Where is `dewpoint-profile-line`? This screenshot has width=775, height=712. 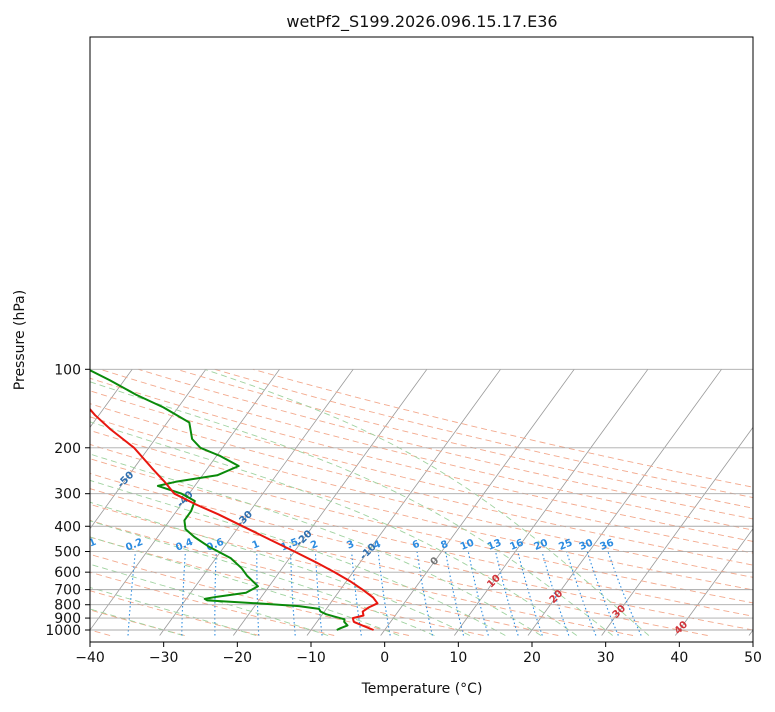
dewpoint-profile-line is located at coordinates (219, 500).